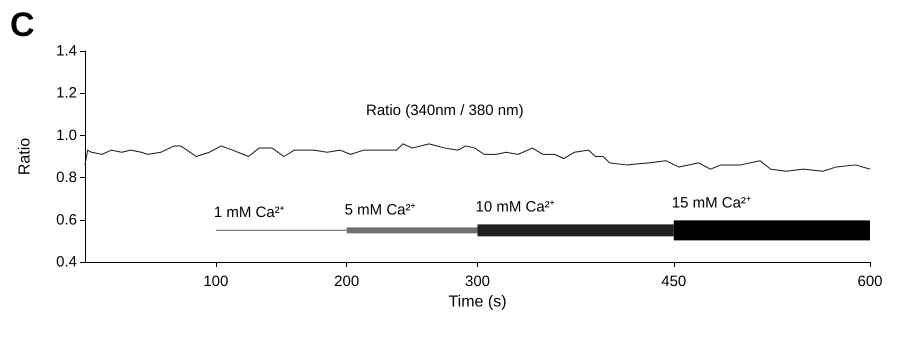  What do you see at coordinates (445, 111) in the screenshot?
I see `text: Ratio (340nm / 380 nm)` at bounding box center [445, 111].